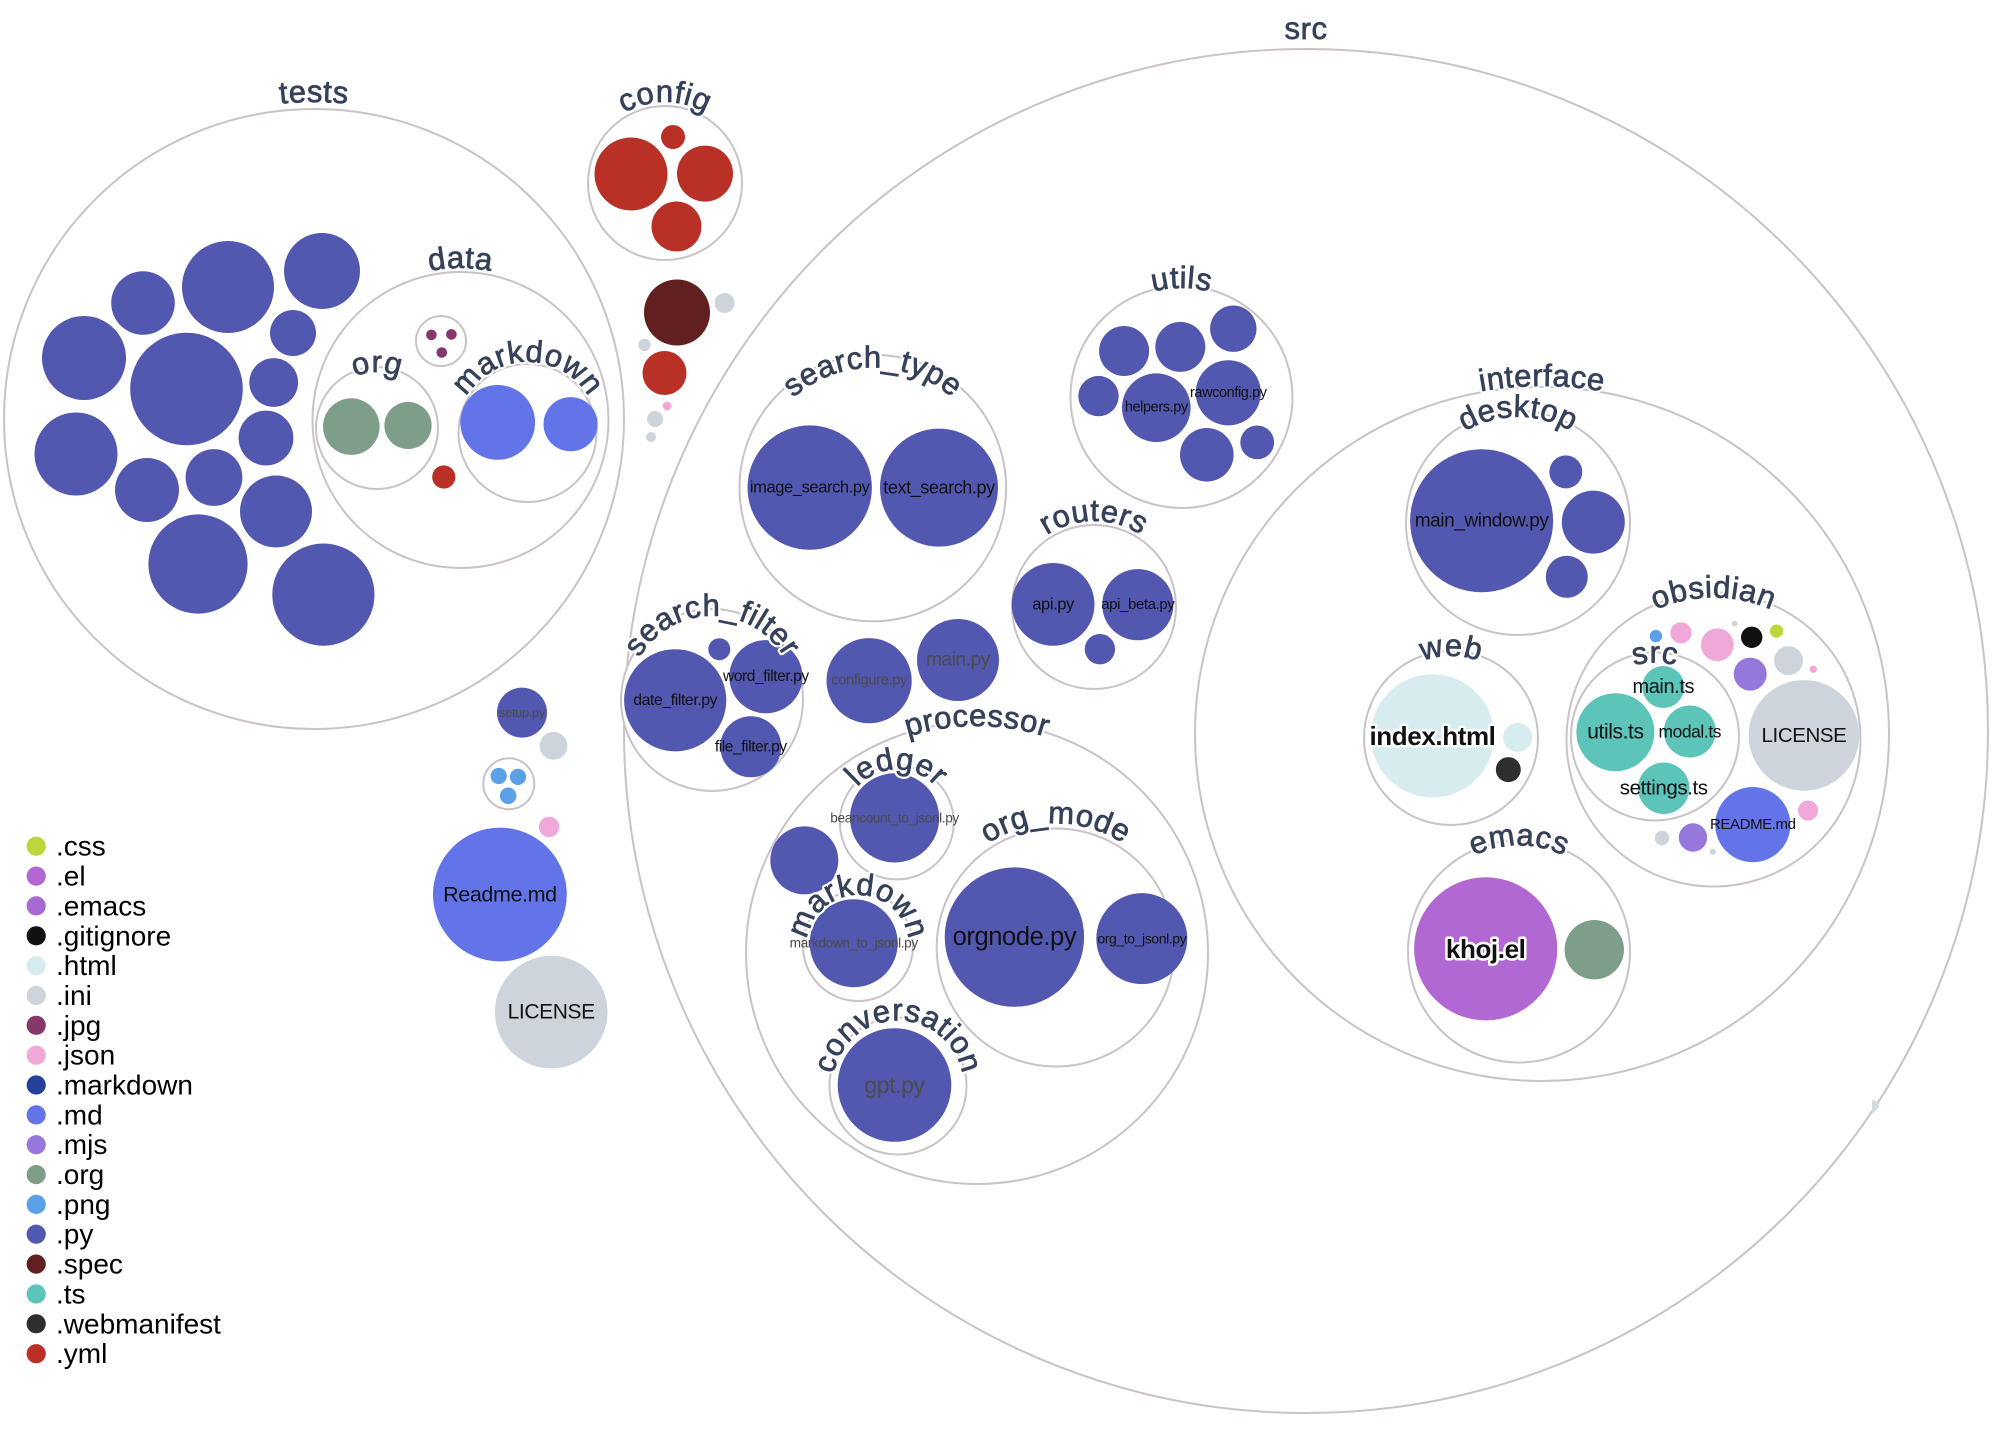 This screenshot has width=1995, height=1451. What do you see at coordinates (1138, 604) in the screenshot?
I see `svg-text: api_beta.py` at bounding box center [1138, 604].